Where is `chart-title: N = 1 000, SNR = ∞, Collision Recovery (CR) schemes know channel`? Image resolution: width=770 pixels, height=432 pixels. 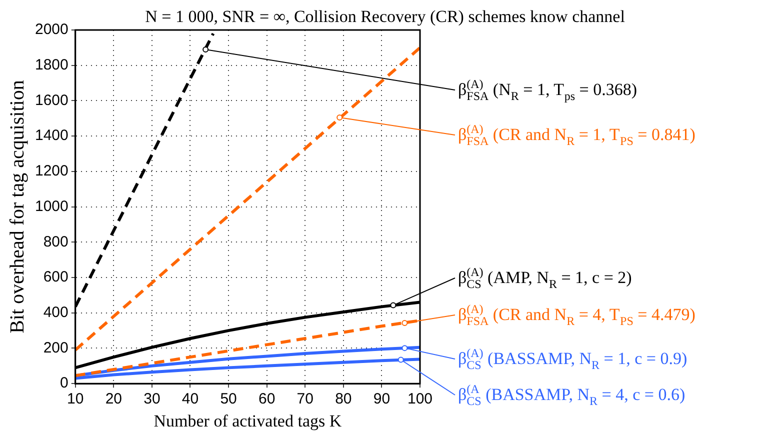 chart-title: N = 1 000, SNR = ∞, Collision Recovery (CR) schemes know channel is located at coordinates (385, 16).